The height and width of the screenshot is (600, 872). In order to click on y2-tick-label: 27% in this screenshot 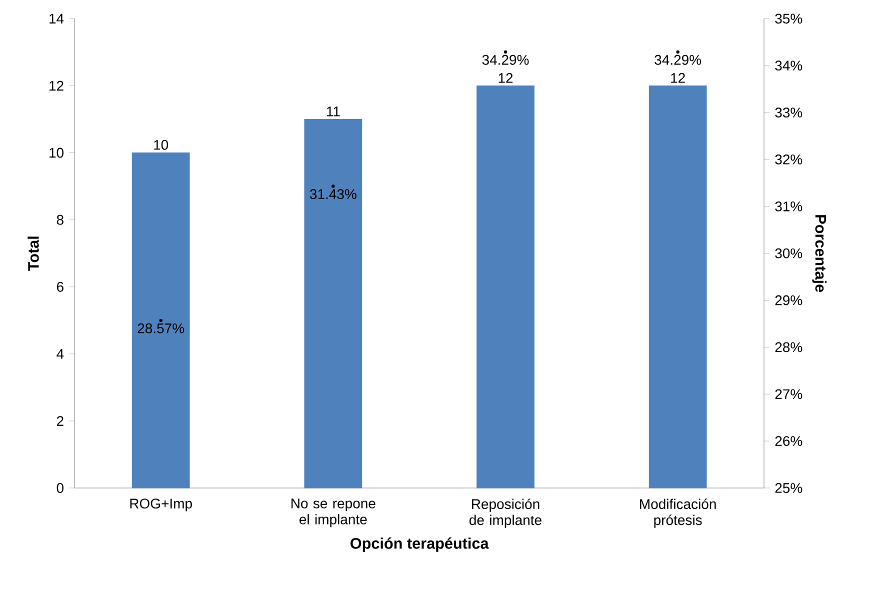, I will do `click(788, 394)`.